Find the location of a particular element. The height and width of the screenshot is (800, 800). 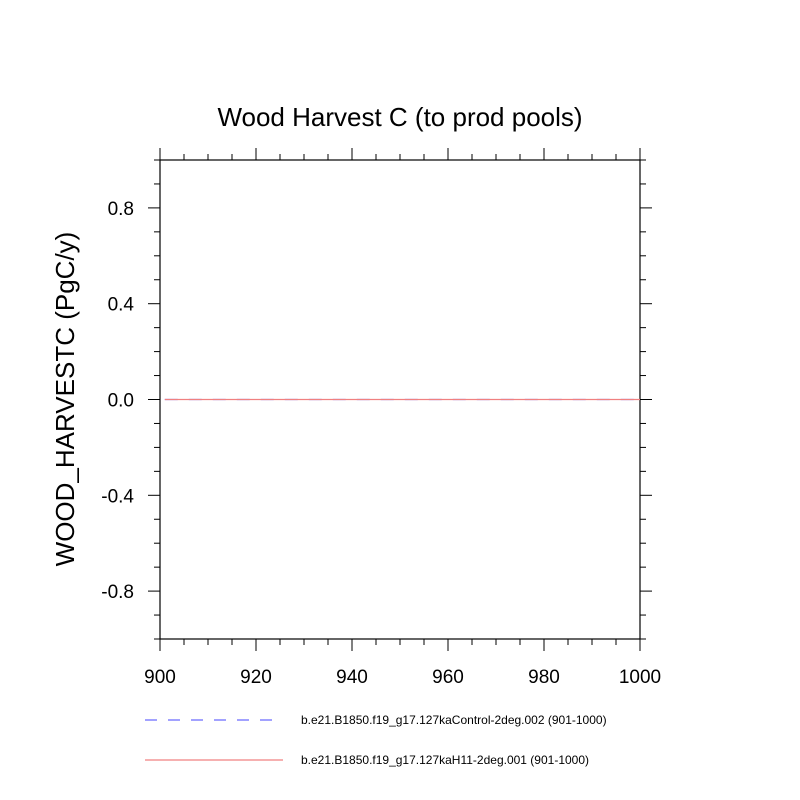

y-axis-label: WOOD_HARVESTC (PgC/y) is located at coordinates (65, 399).